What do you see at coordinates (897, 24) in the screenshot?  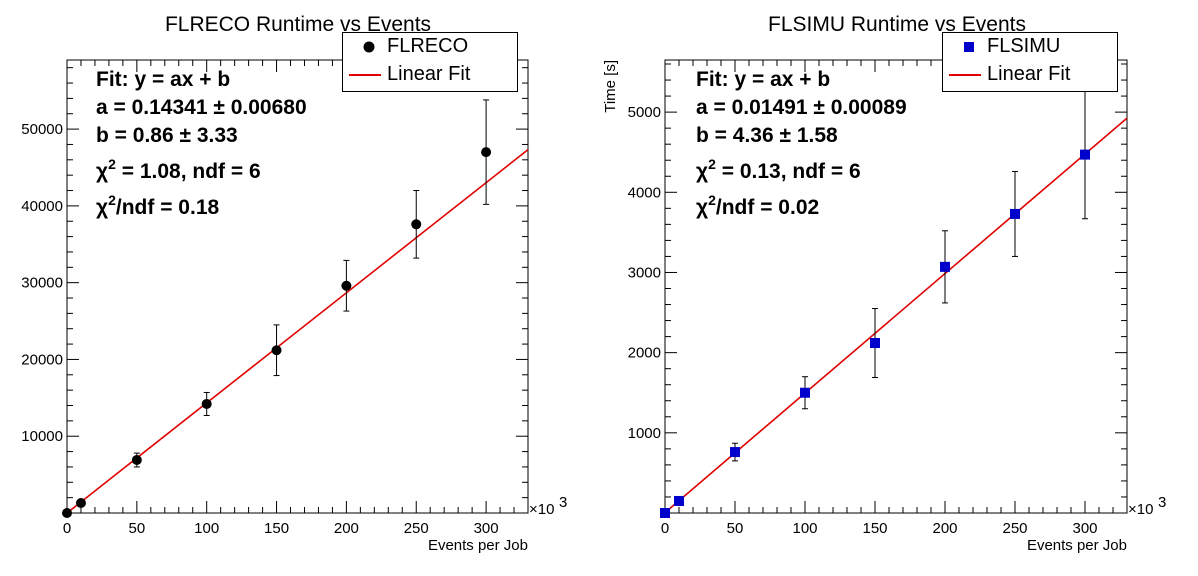 I see `chart-title: FLSIMU Runtime vs Events` at bounding box center [897, 24].